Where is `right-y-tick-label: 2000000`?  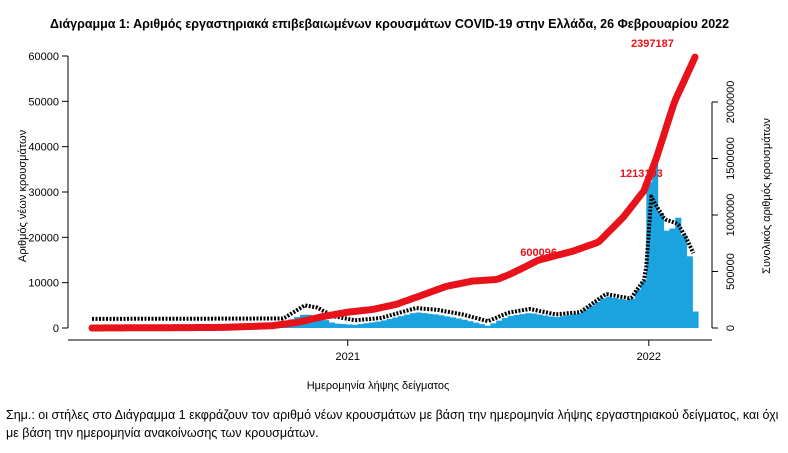
right-y-tick-label: 2000000 is located at coordinates (731, 102).